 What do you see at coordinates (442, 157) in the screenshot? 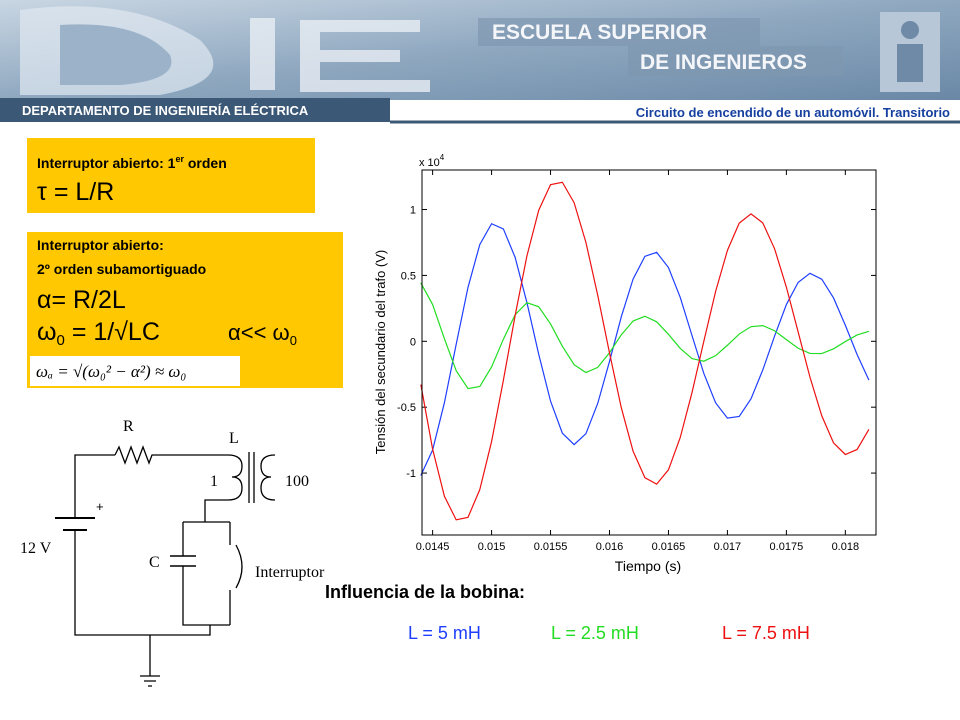
I see `y-multiplier-exponent: 4` at bounding box center [442, 157].